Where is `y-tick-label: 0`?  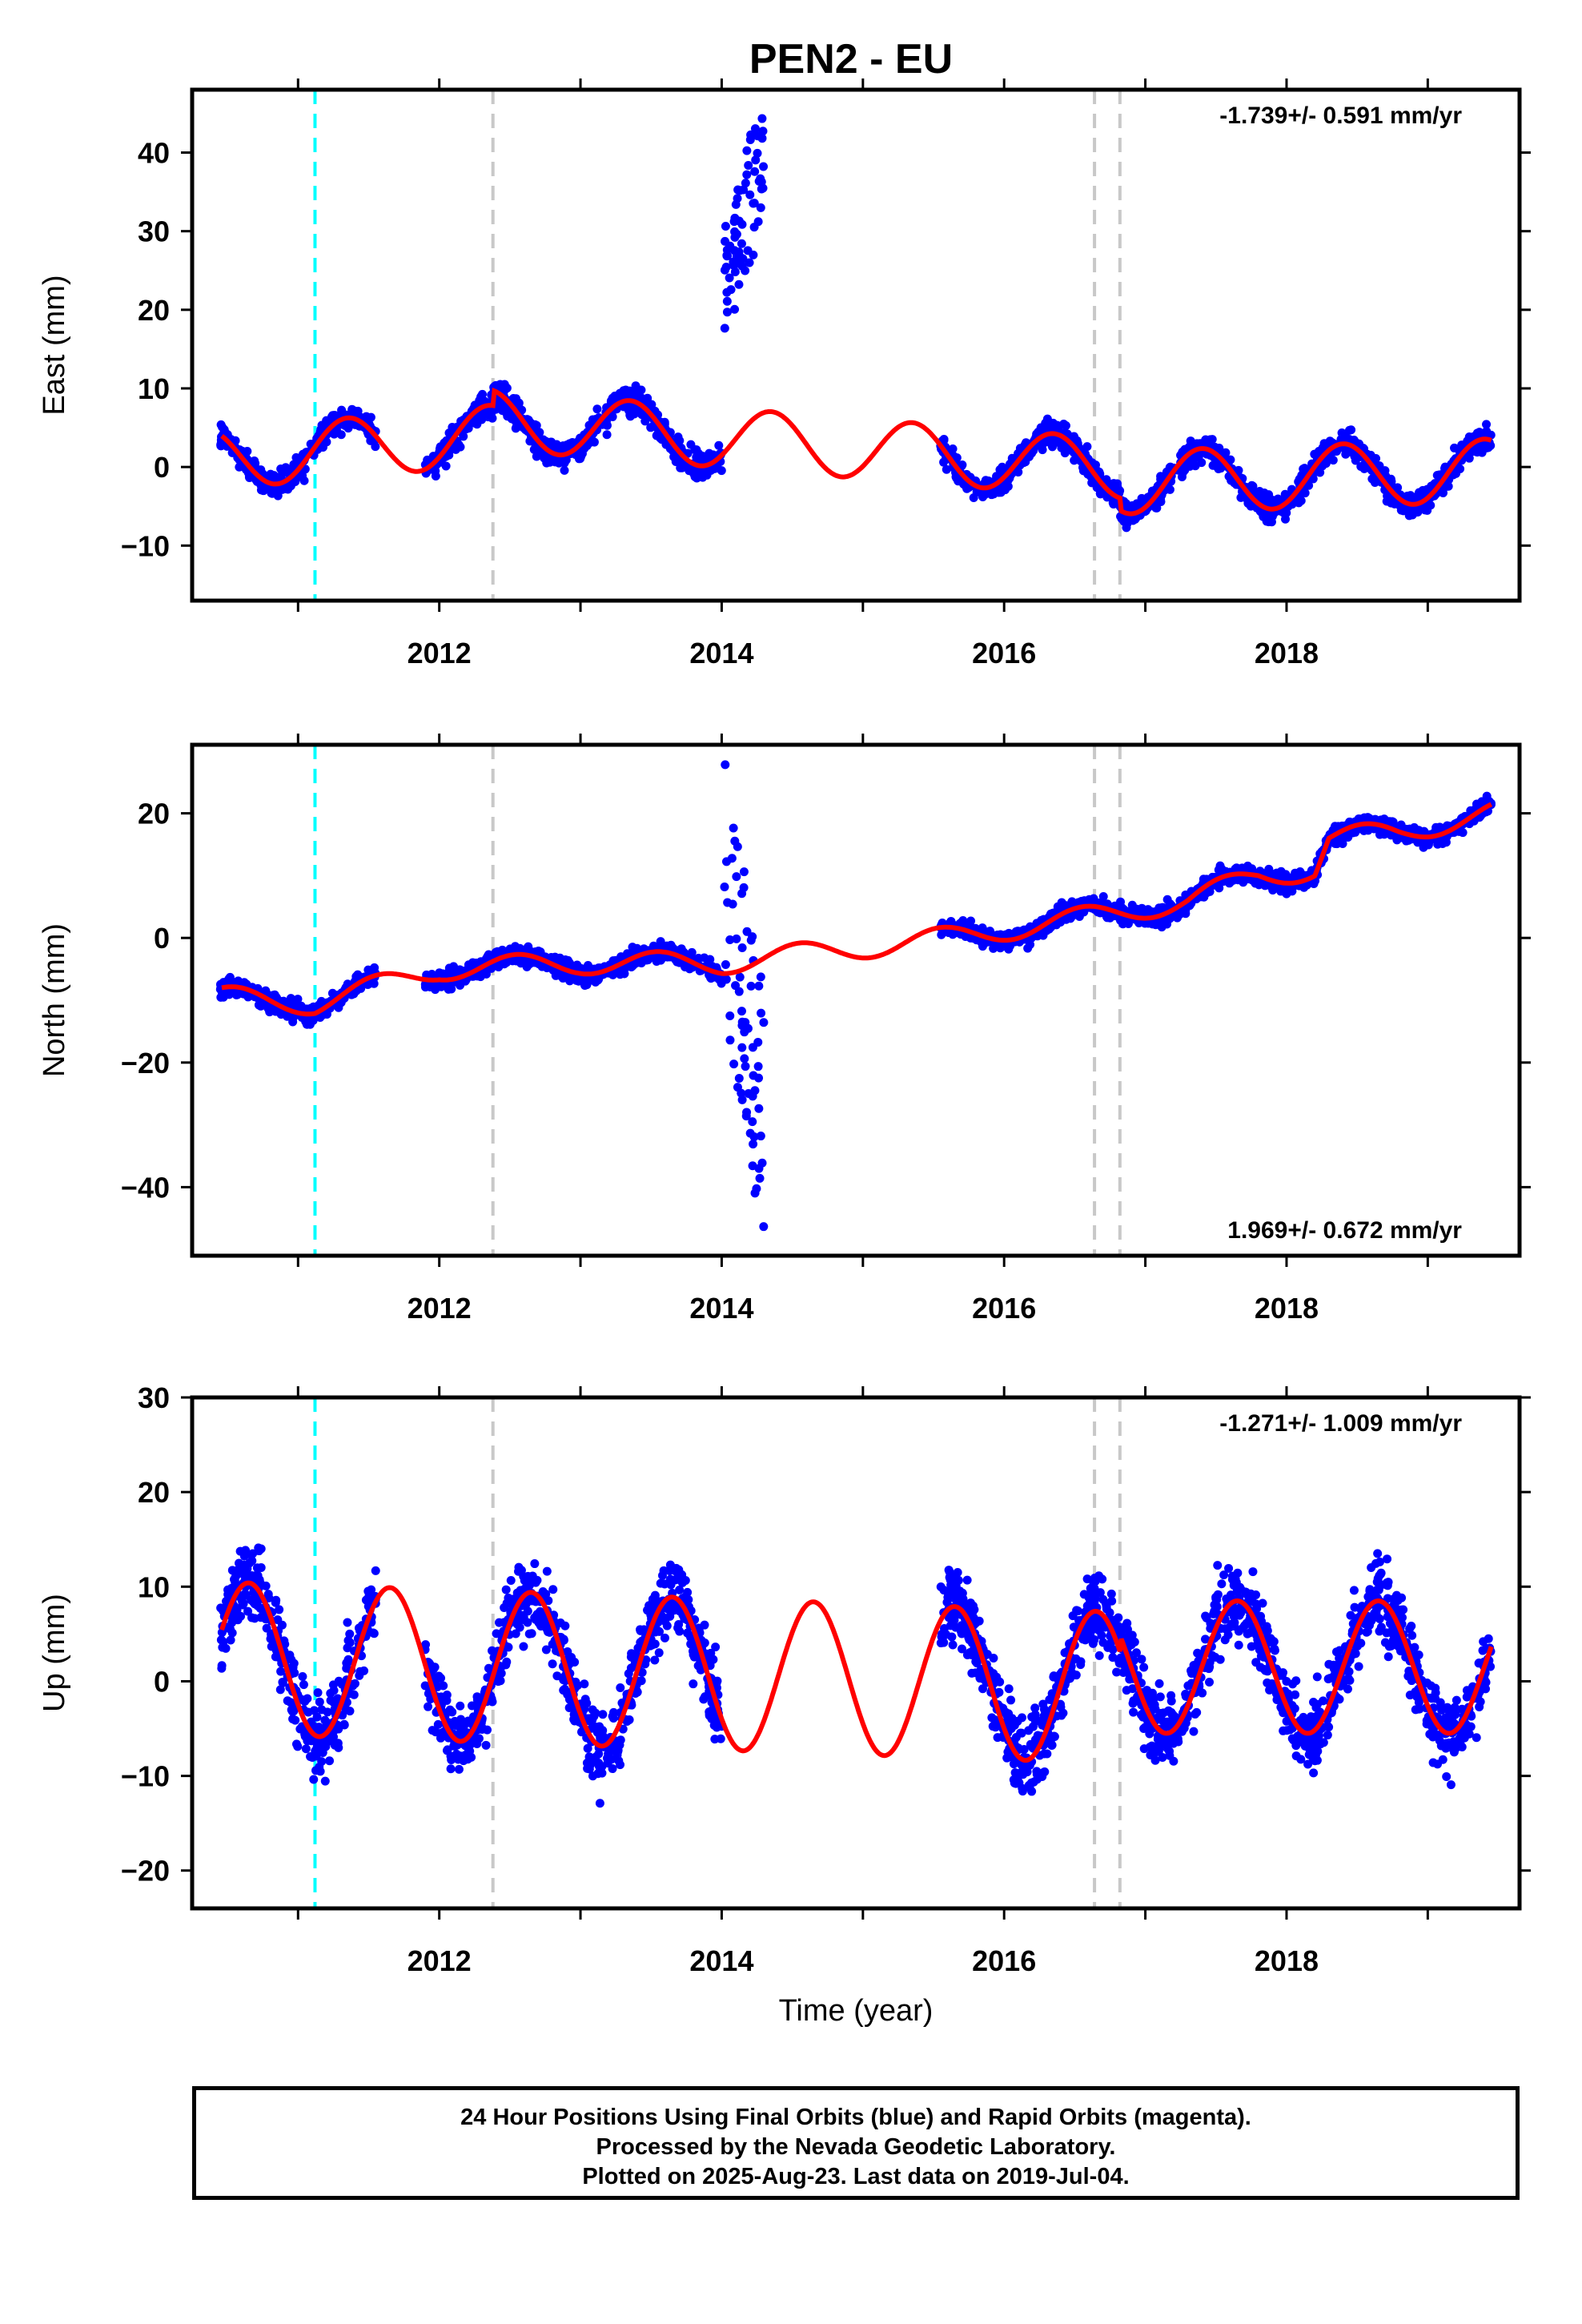
y-tick-label: 0 is located at coordinates (162, 467).